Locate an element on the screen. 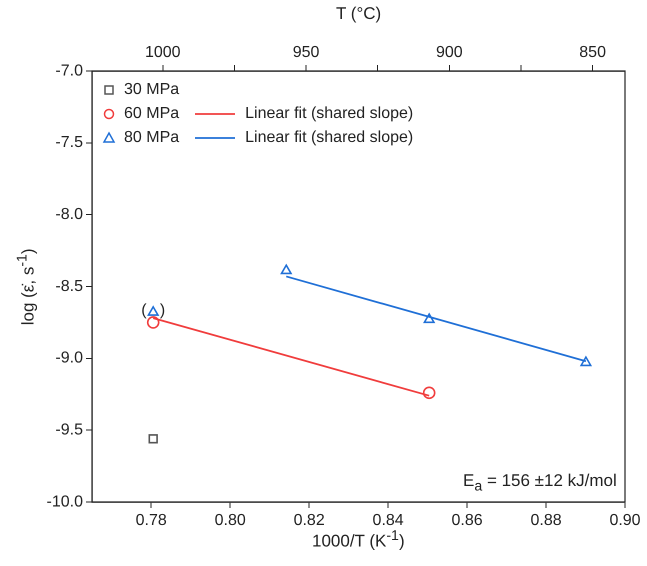 Image resolution: width=647 pixels, height=566 pixels. x2-tick-label: 950 is located at coordinates (306, 52).